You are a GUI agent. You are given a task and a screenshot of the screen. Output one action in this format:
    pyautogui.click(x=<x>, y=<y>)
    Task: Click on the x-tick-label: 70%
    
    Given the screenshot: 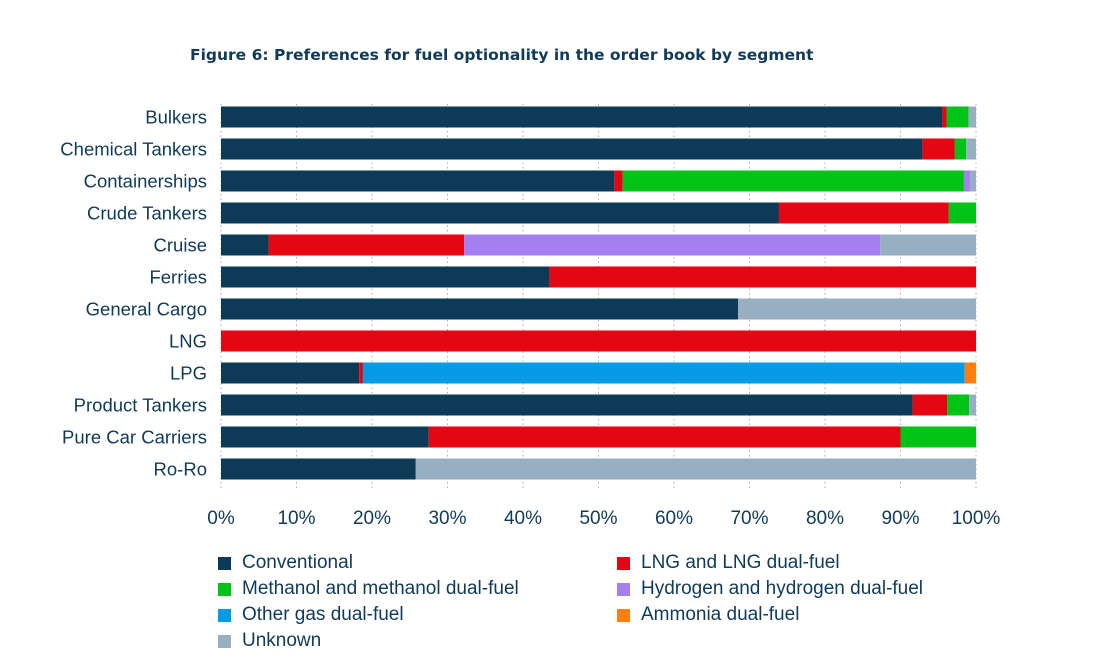 What is the action you would take?
    pyautogui.click(x=749, y=518)
    